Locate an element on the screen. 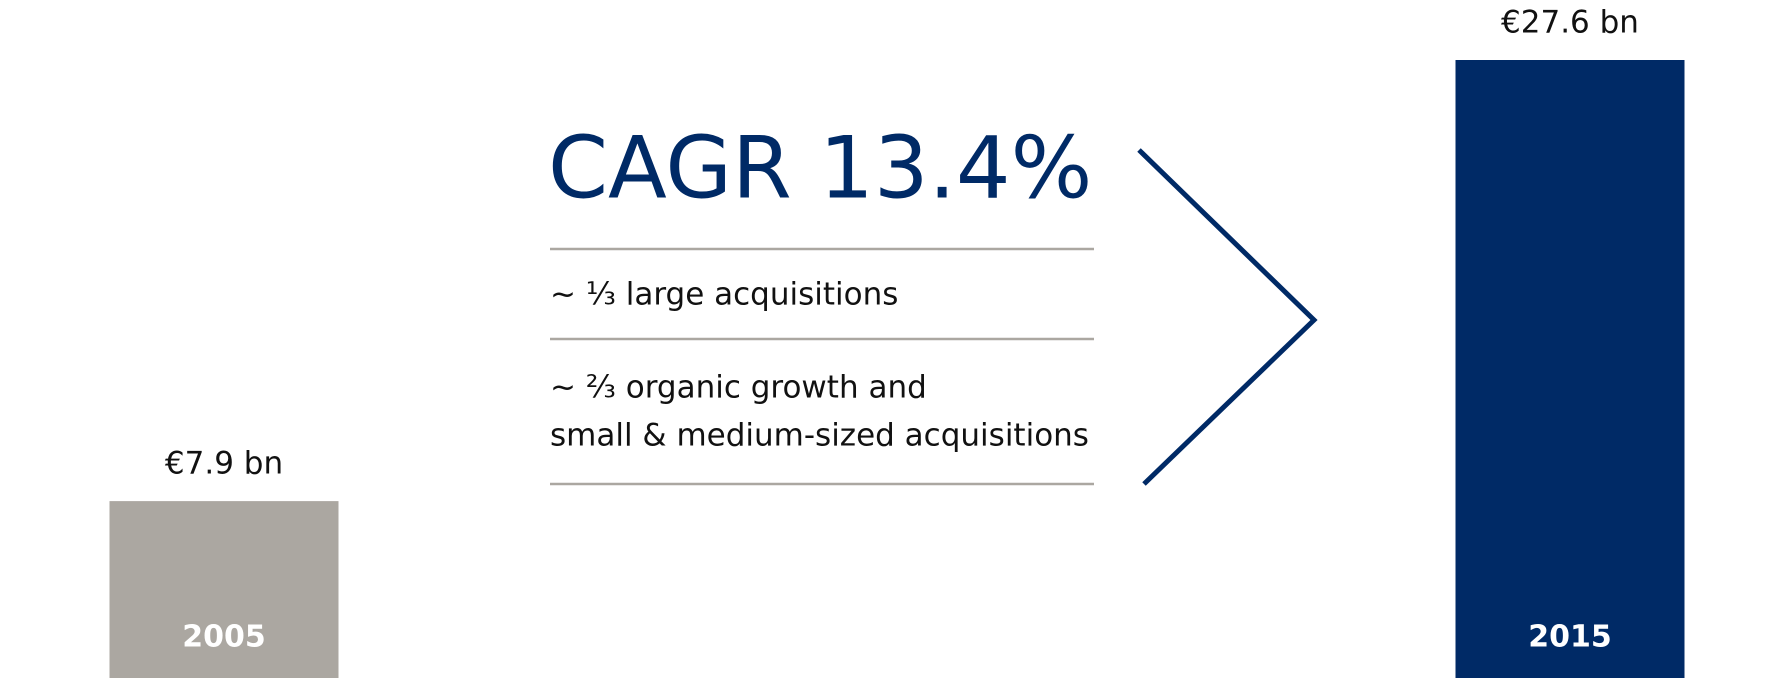 The height and width of the screenshot is (678, 1773). annotation: ~ ⅔ organic growth and is located at coordinates (738, 388).